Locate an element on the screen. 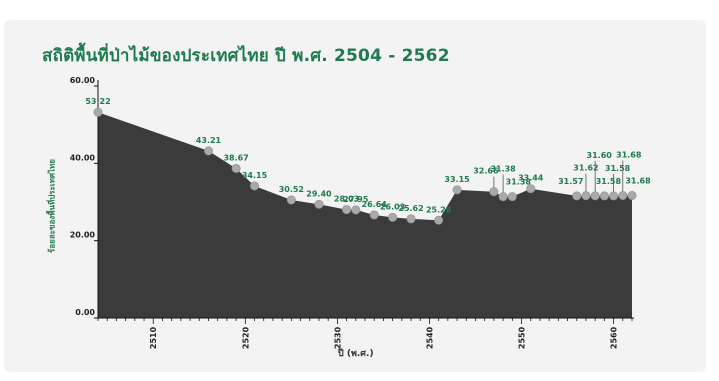 This screenshot has height=381, width=719. data-label: 32.66 is located at coordinates (486, 171).